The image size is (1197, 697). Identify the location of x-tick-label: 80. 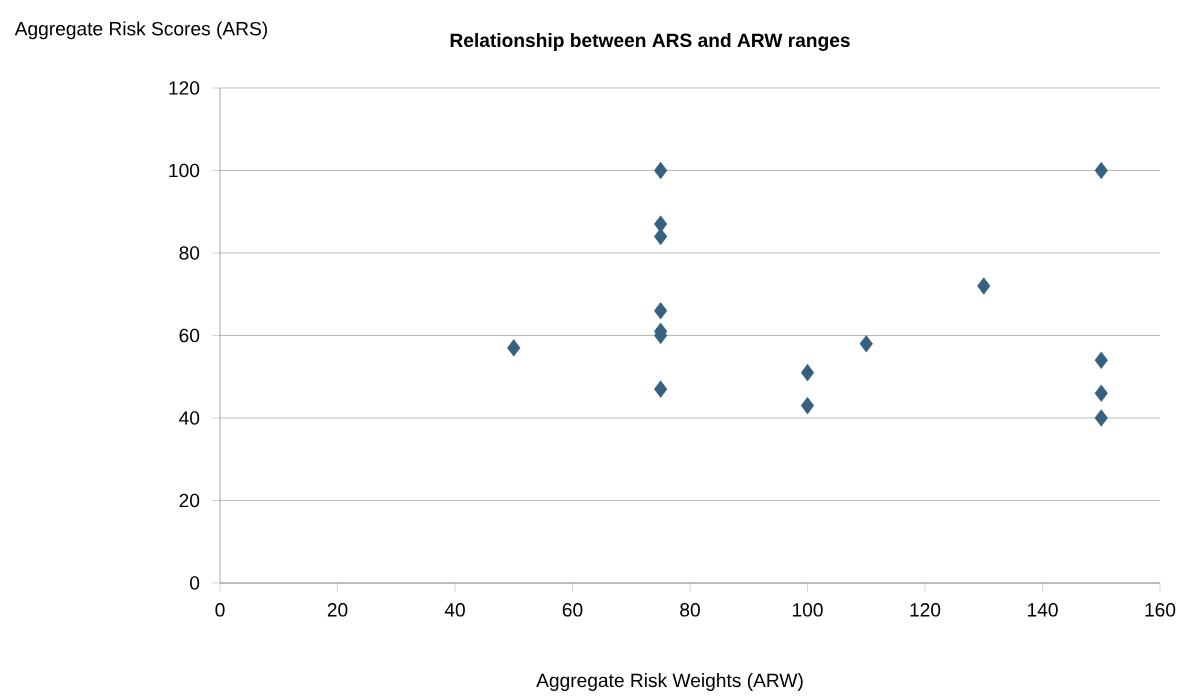
(690, 610).